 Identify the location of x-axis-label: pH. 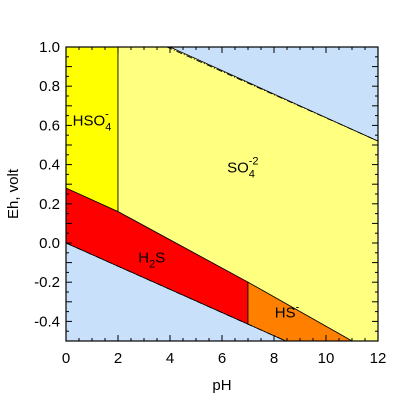
(221, 385).